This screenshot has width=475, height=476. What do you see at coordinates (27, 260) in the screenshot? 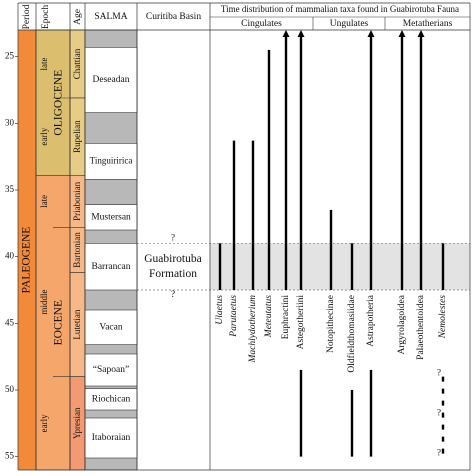
I see `period-label: PALEOGENE` at bounding box center [27, 260].